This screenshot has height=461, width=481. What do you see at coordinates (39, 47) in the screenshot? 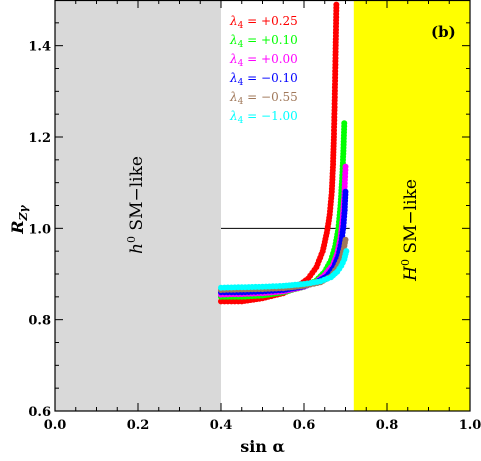
I see `y-tick-label: 1.4` at bounding box center [39, 47].